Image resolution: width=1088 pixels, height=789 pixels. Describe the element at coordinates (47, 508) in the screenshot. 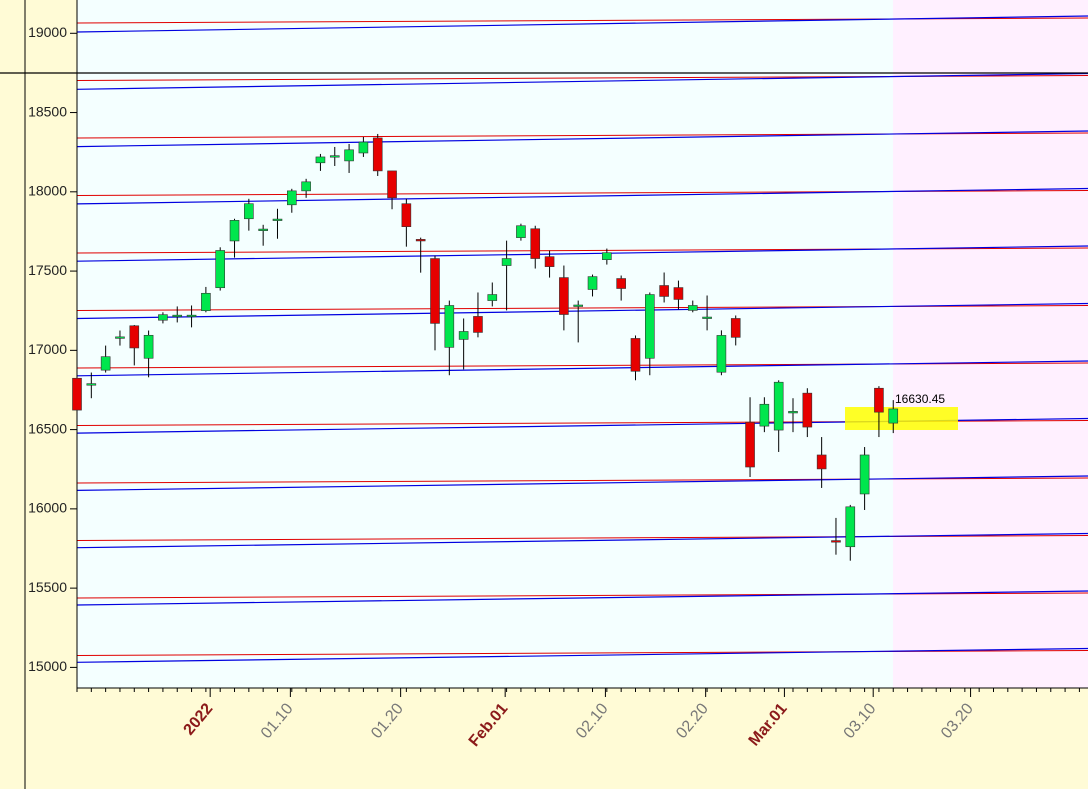

I see `y-tick-label: 16000` at that location.